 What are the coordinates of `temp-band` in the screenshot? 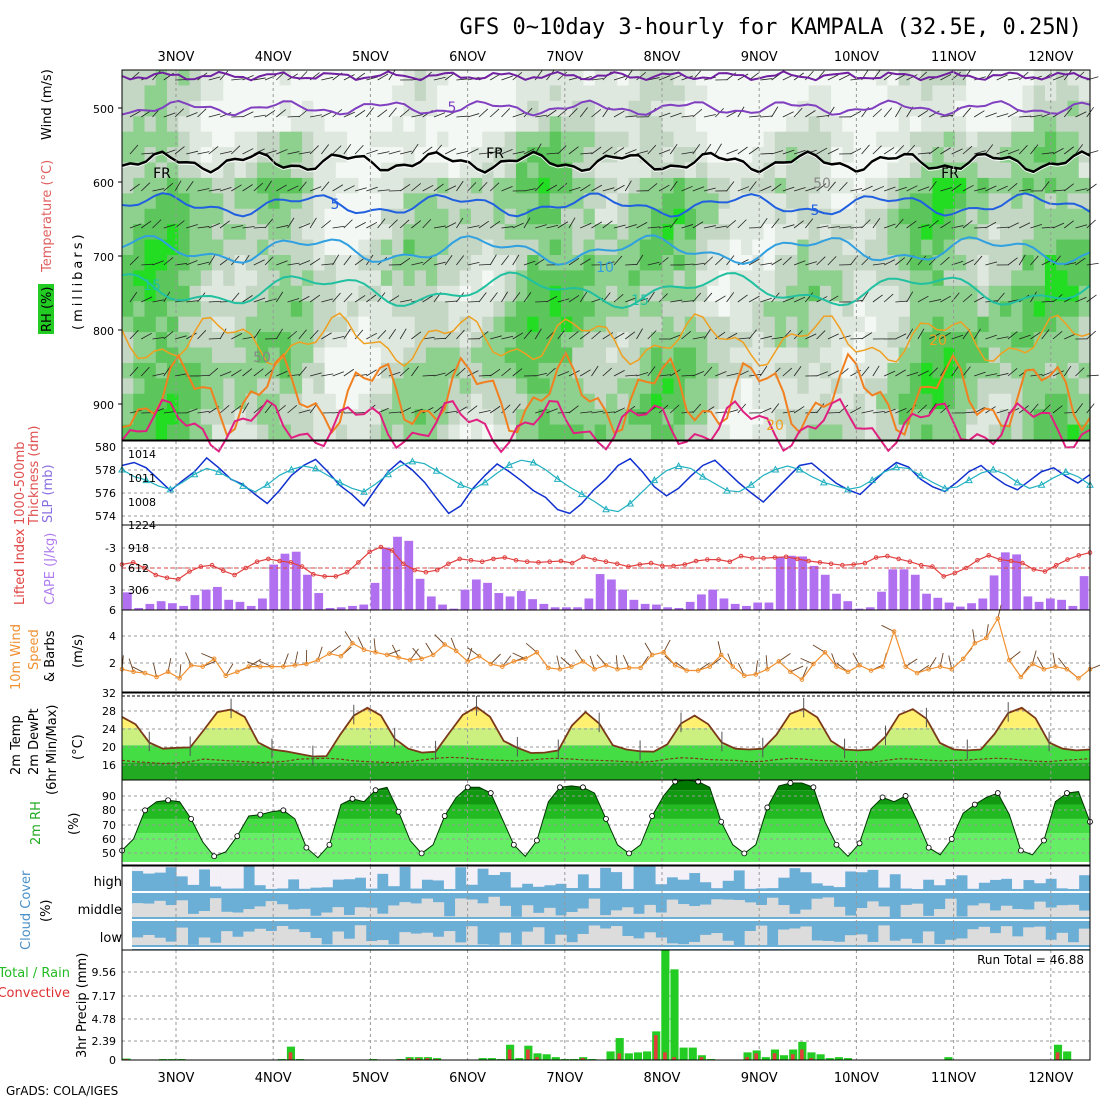 It's located at (606, 736).